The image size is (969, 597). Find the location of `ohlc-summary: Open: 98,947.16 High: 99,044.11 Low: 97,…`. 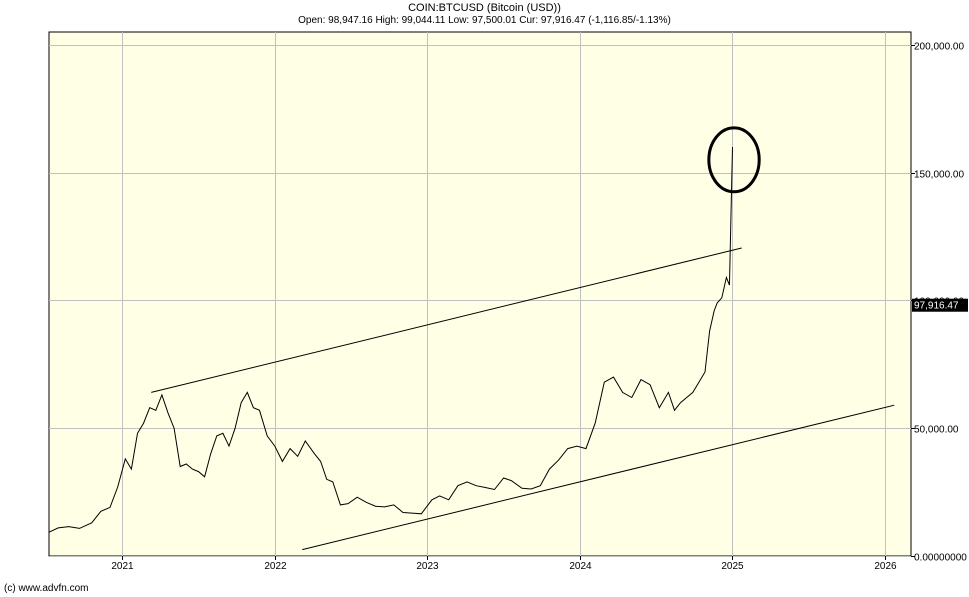

ohlc-summary: Open: 98,947.16 High: 99,044.11 Low: 97,… is located at coordinates (484, 20).